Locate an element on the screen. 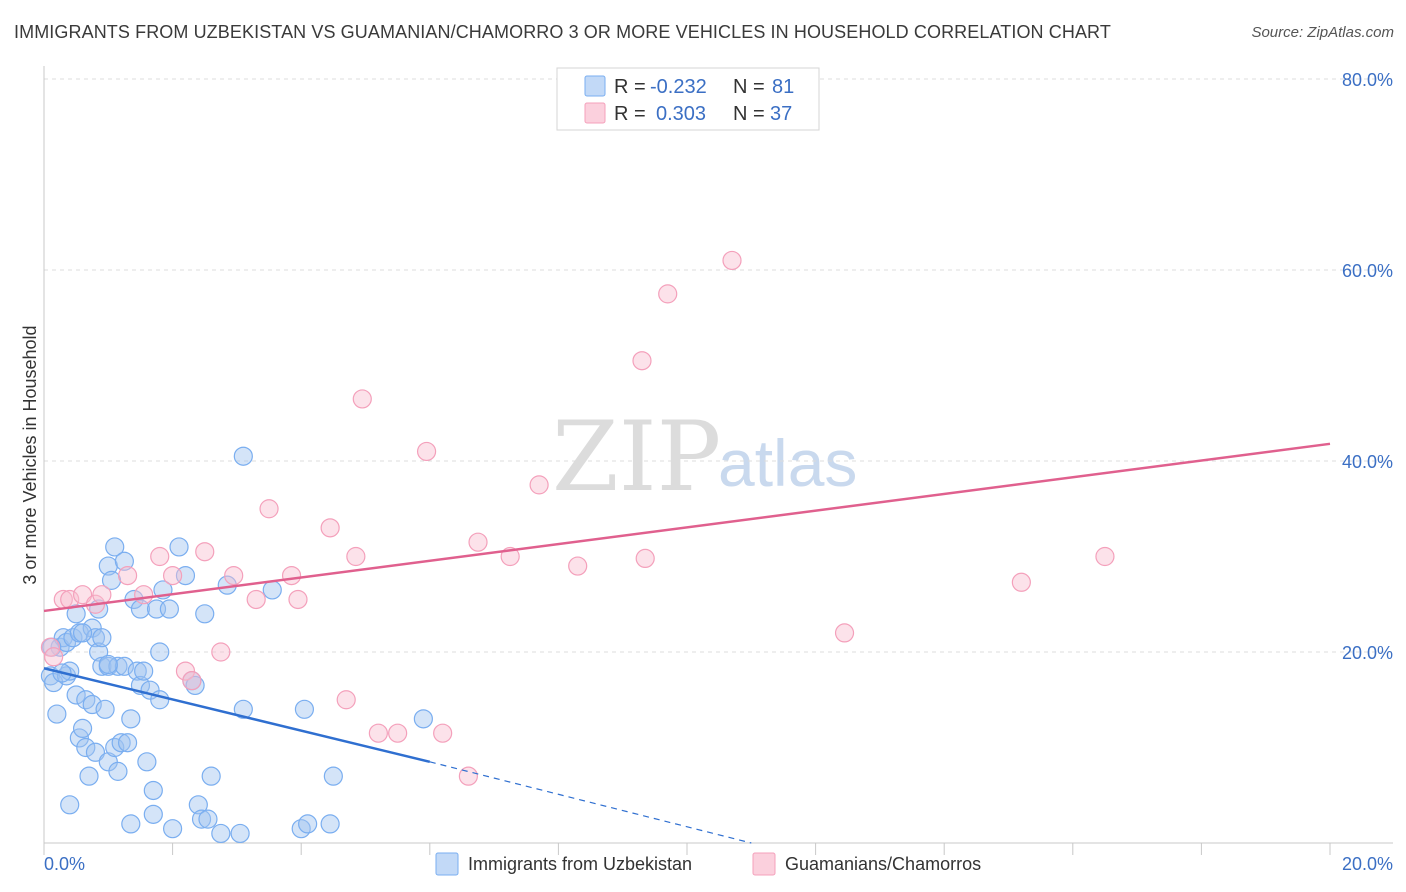 The width and height of the screenshot is (1406, 892). watermark-zip: ZIP is located at coordinates (636, 457).